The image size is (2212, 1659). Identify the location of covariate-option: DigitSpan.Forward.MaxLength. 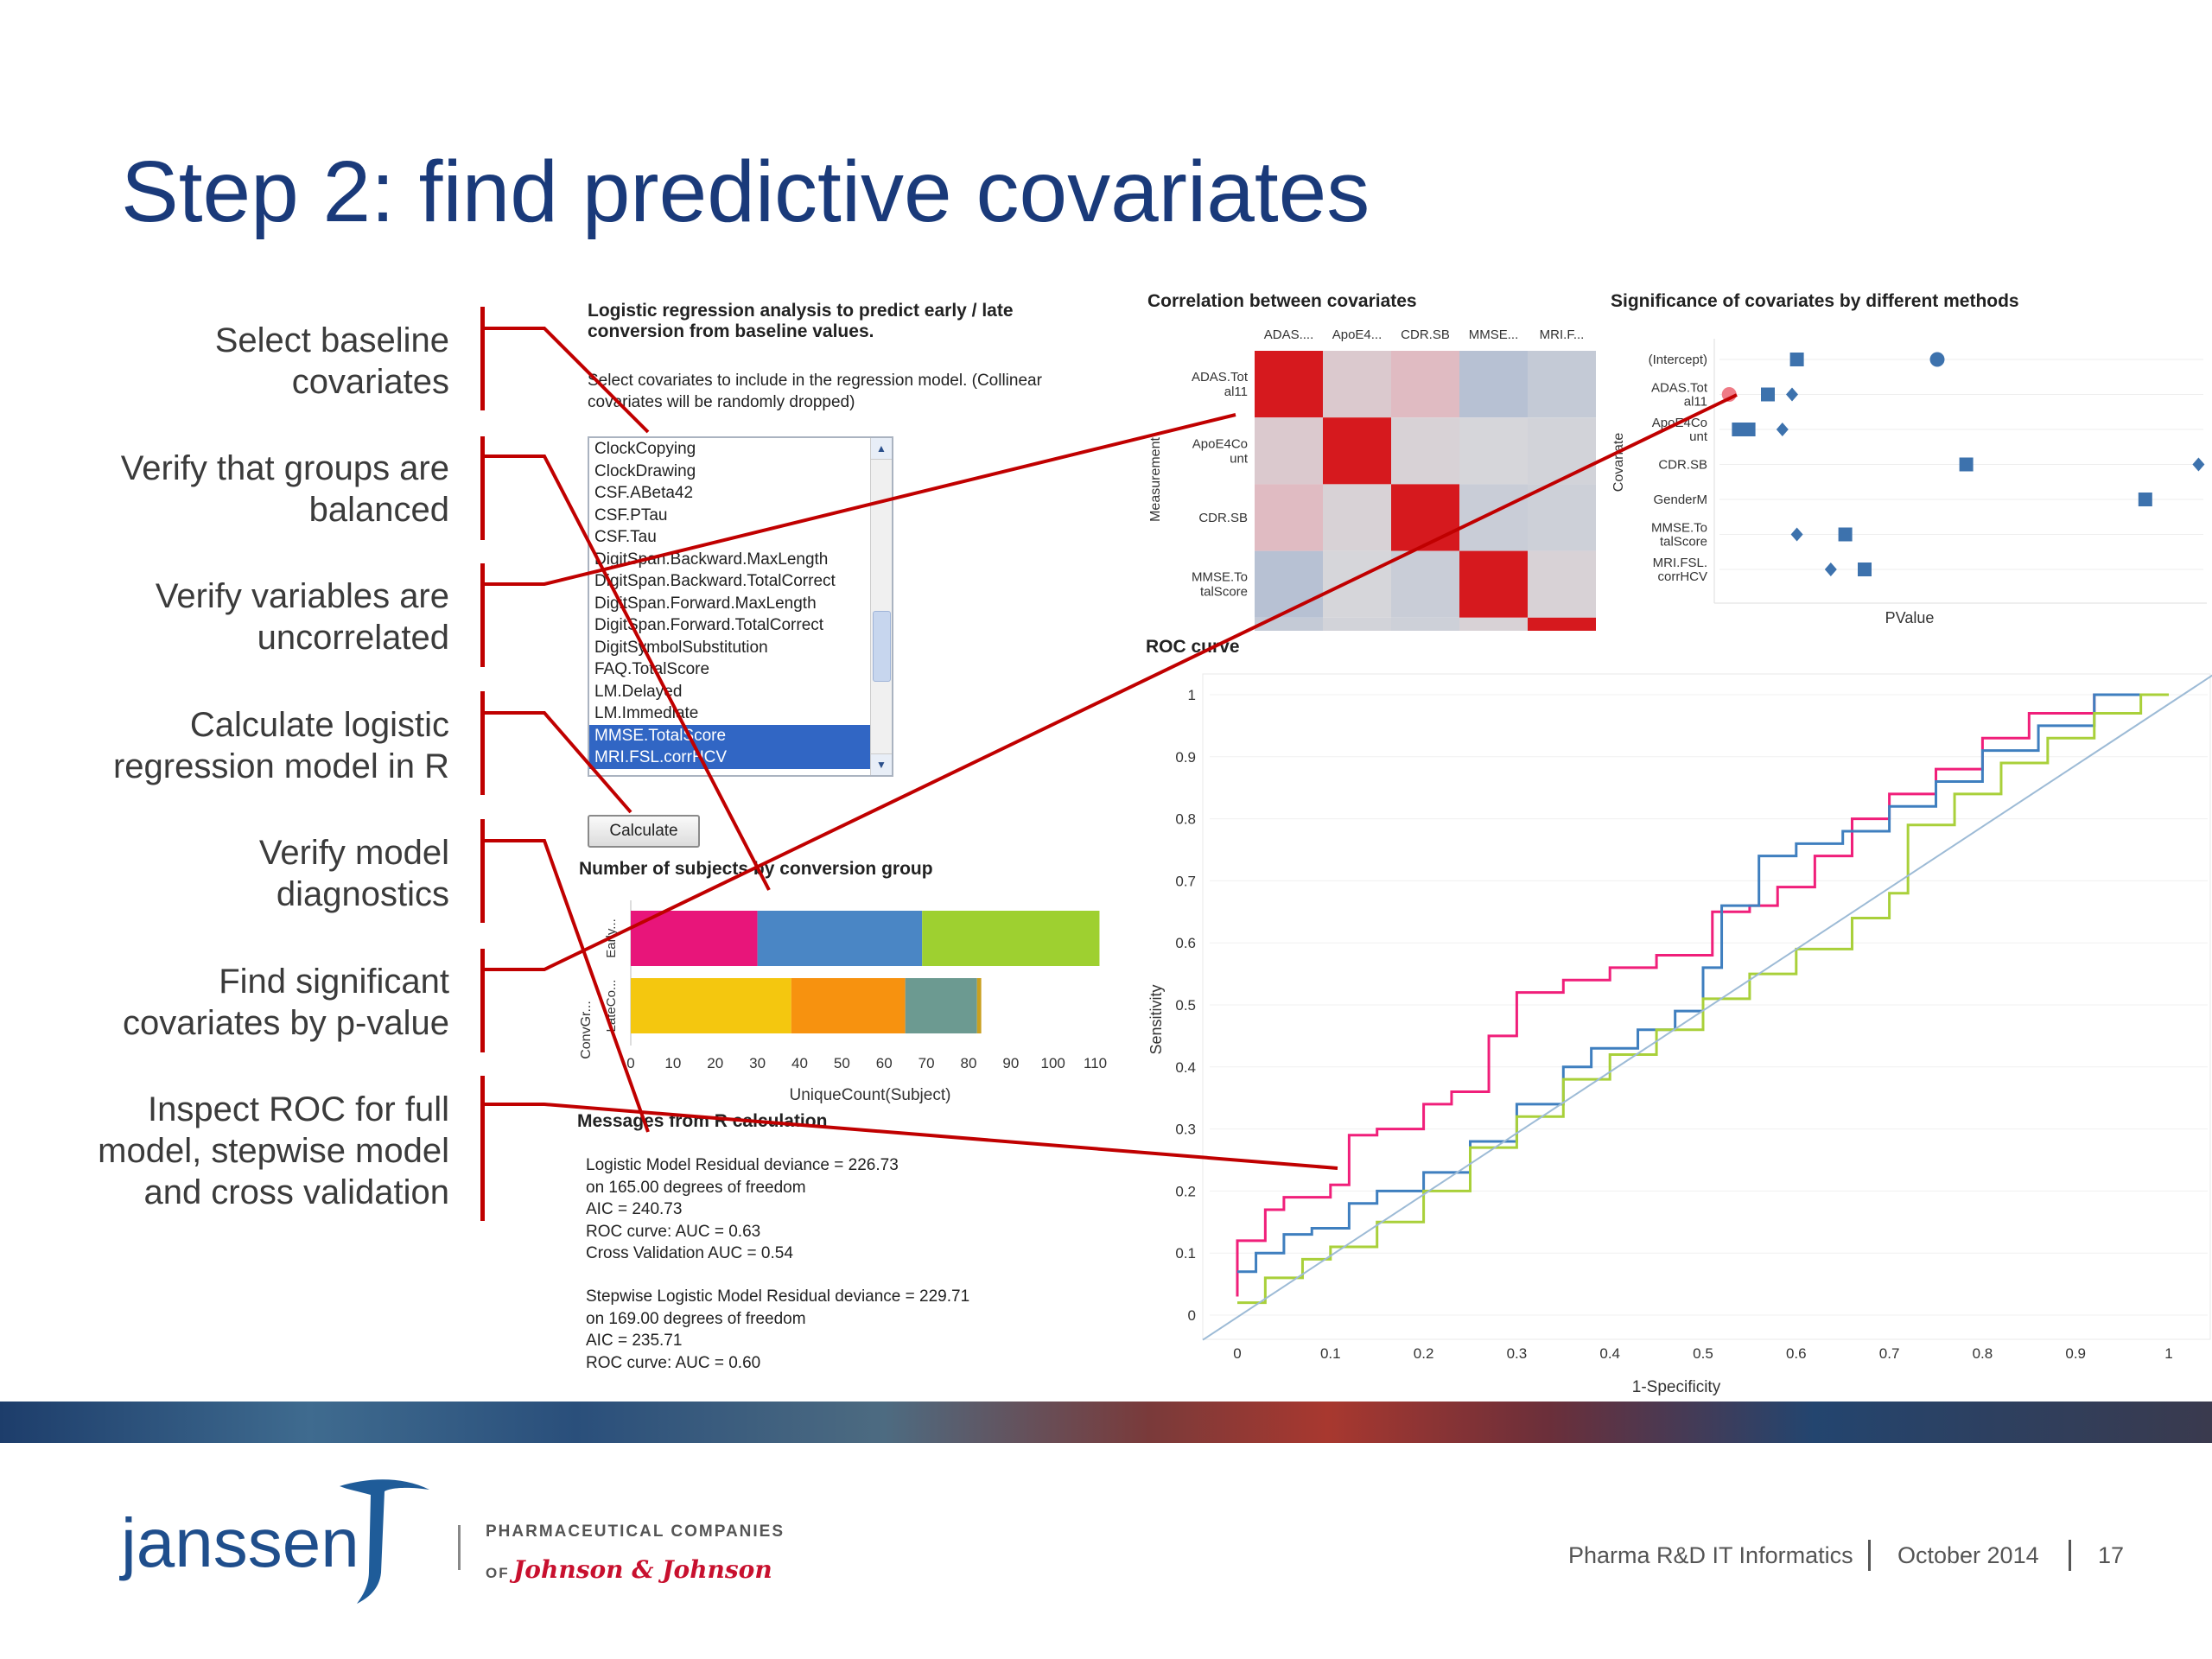
(705, 603).